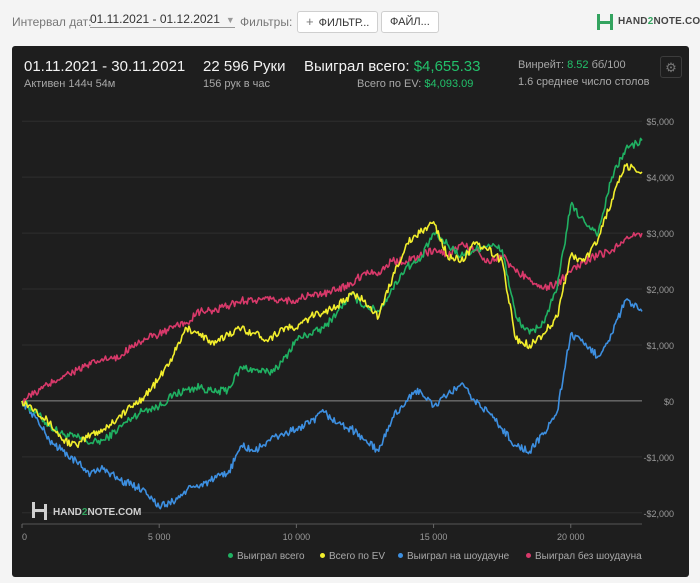  I want to click on plus-icon: +, so click(310, 21).